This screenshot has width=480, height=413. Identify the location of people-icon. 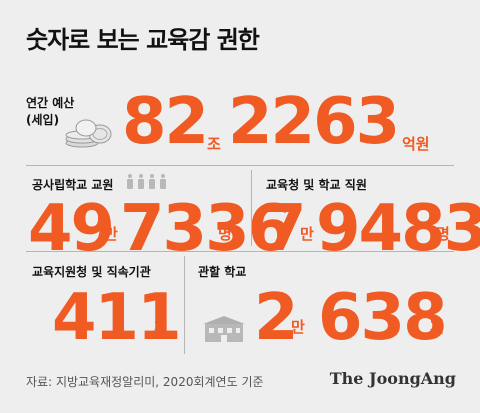
(146, 182).